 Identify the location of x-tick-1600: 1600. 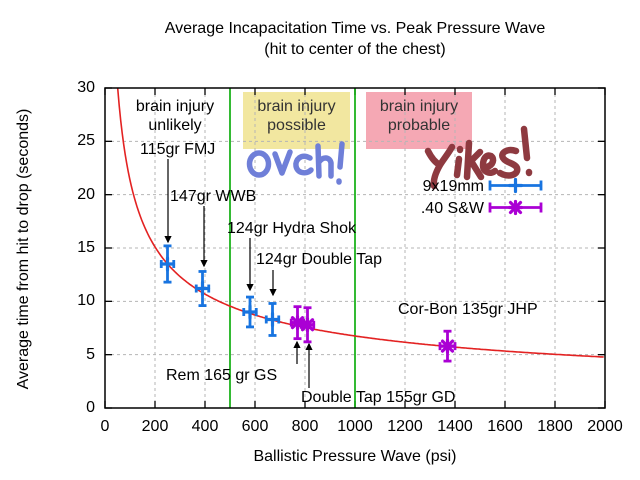
(505, 426).